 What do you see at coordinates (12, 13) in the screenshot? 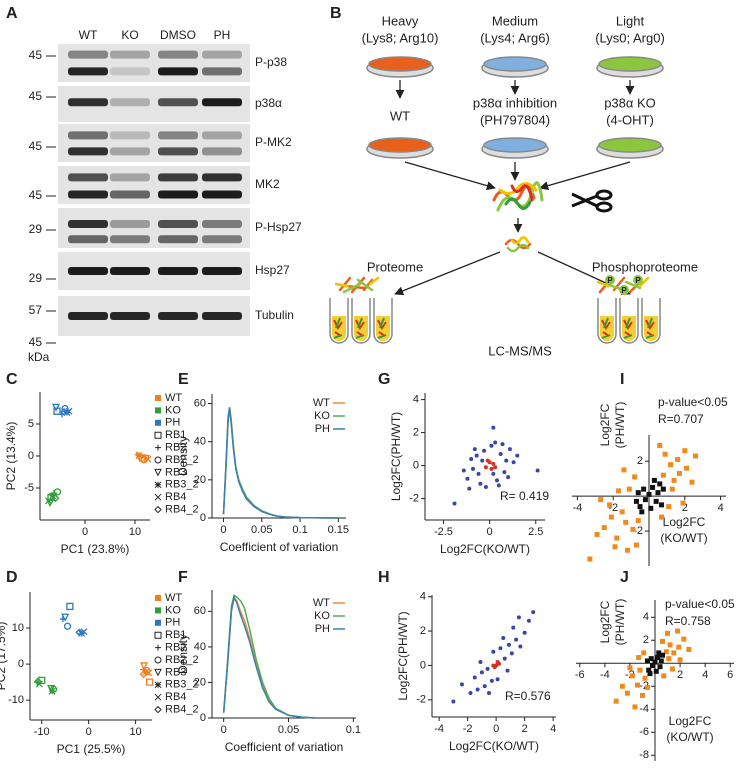
I see `panel-label: A` at bounding box center [12, 13].